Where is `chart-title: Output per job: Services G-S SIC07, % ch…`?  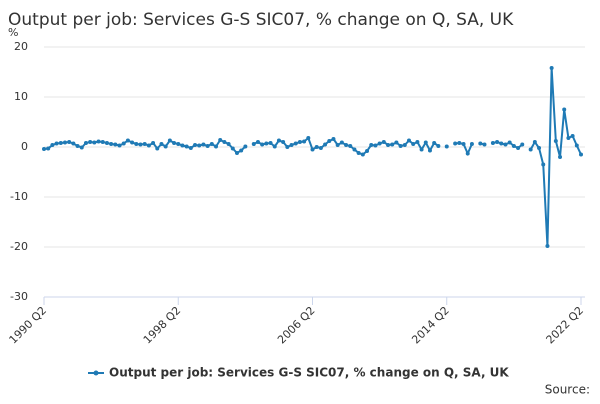 chart-title: Output per job: Services G-S SIC07, % ch… is located at coordinates (261, 20).